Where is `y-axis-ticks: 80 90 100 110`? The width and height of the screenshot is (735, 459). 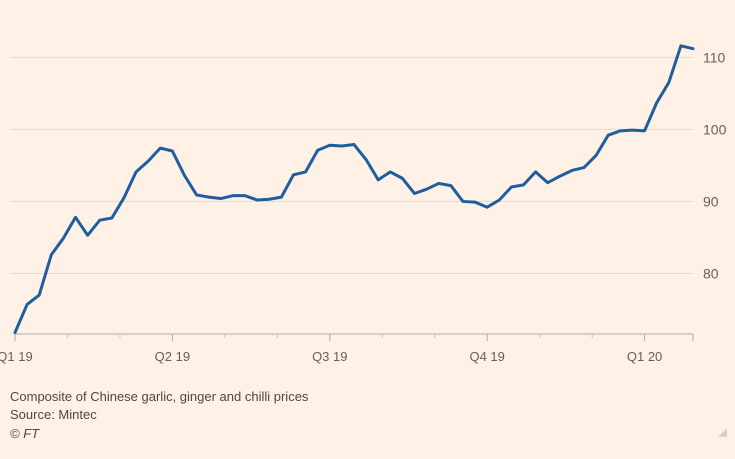 y-axis-ticks: 80 90 100 110 is located at coordinates (715, 165).